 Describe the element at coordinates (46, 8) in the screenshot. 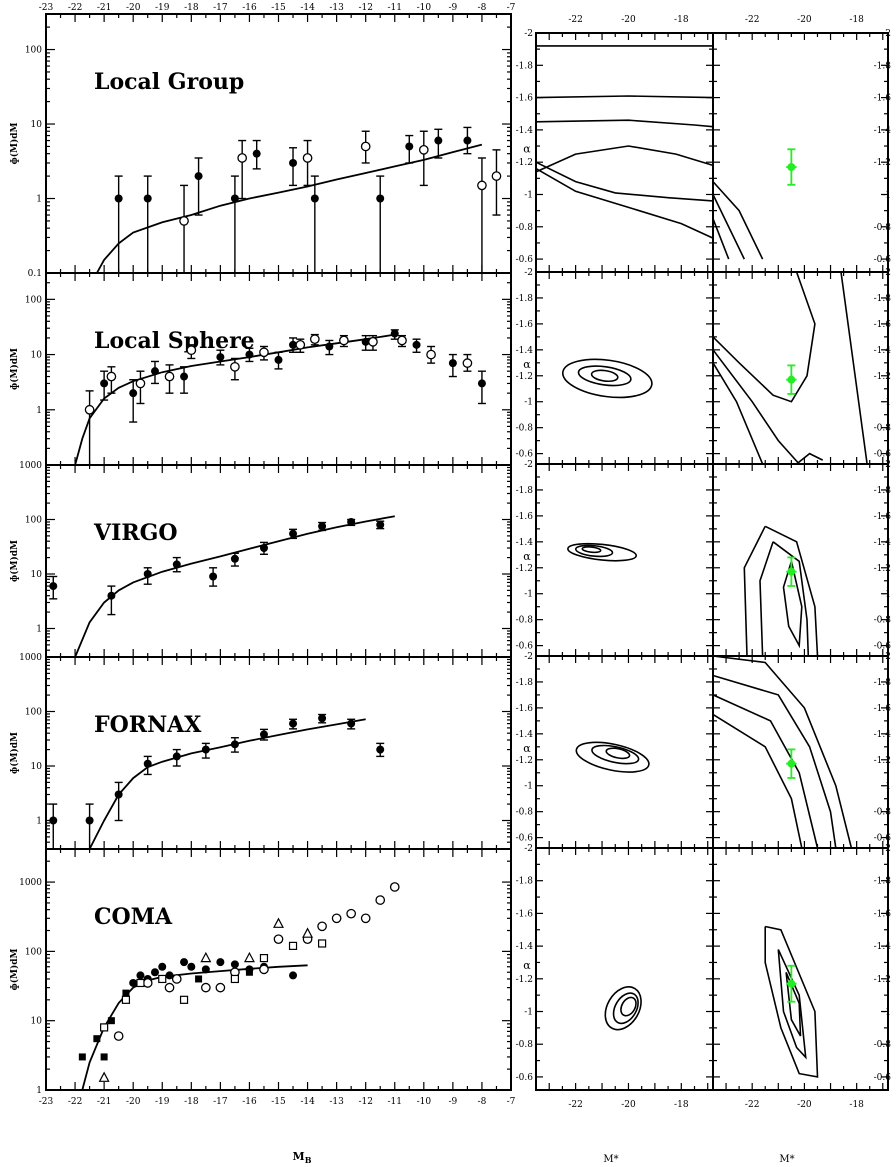

I see `top-x-tick-label: -23` at that location.